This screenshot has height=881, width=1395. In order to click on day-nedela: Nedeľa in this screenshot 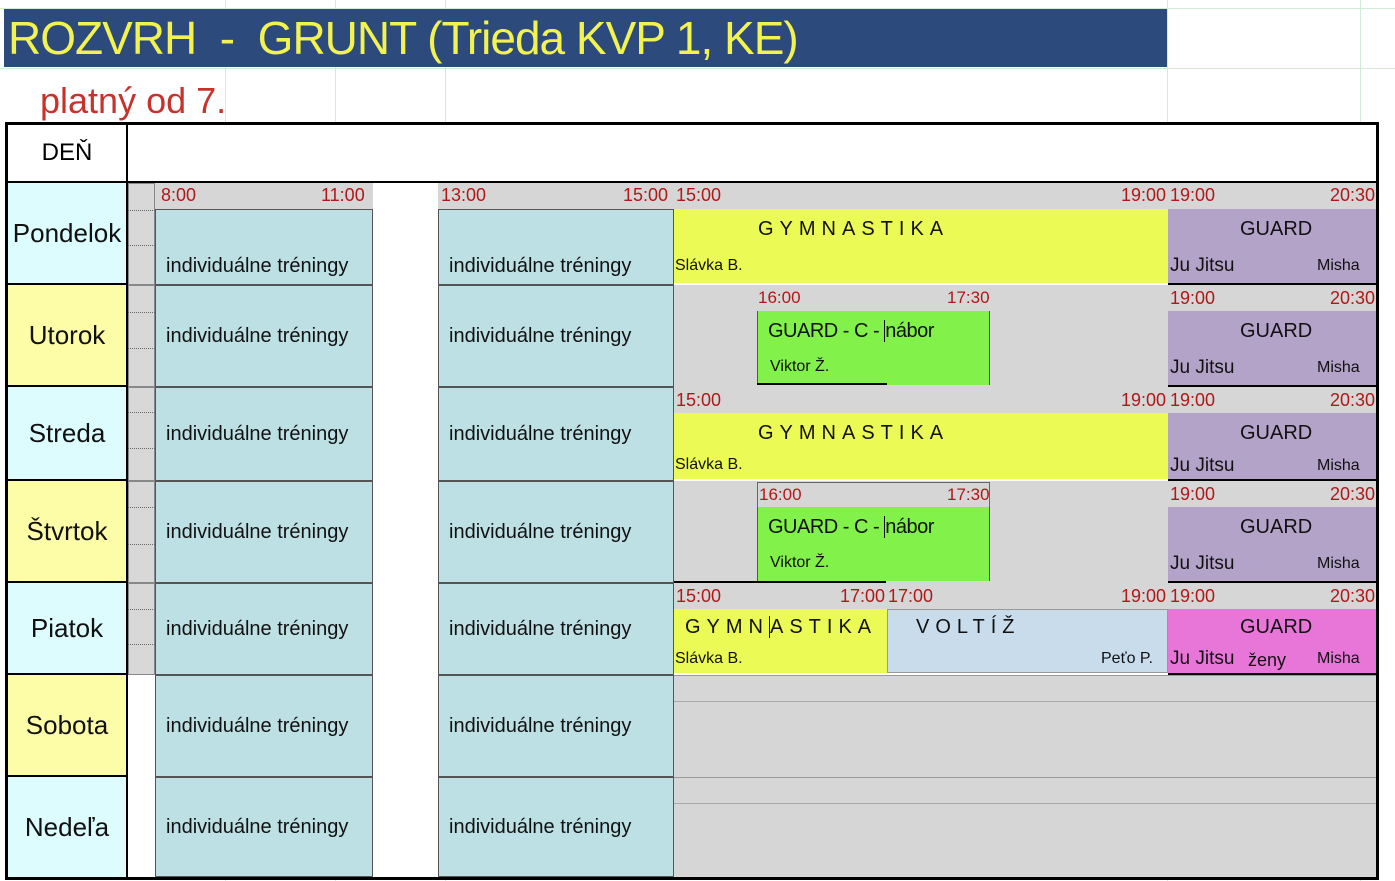, I will do `click(68, 827)`.